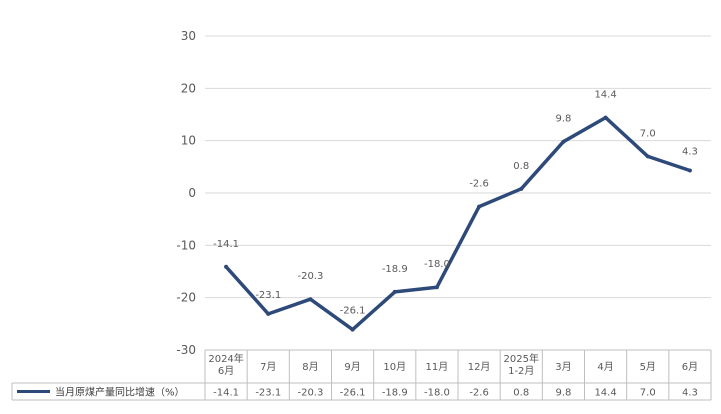 The height and width of the screenshot is (414, 721). What do you see at coordinates (479, 184) in the screenshot?
I see `data-label: -2.6` at bounding box center [479, 184].